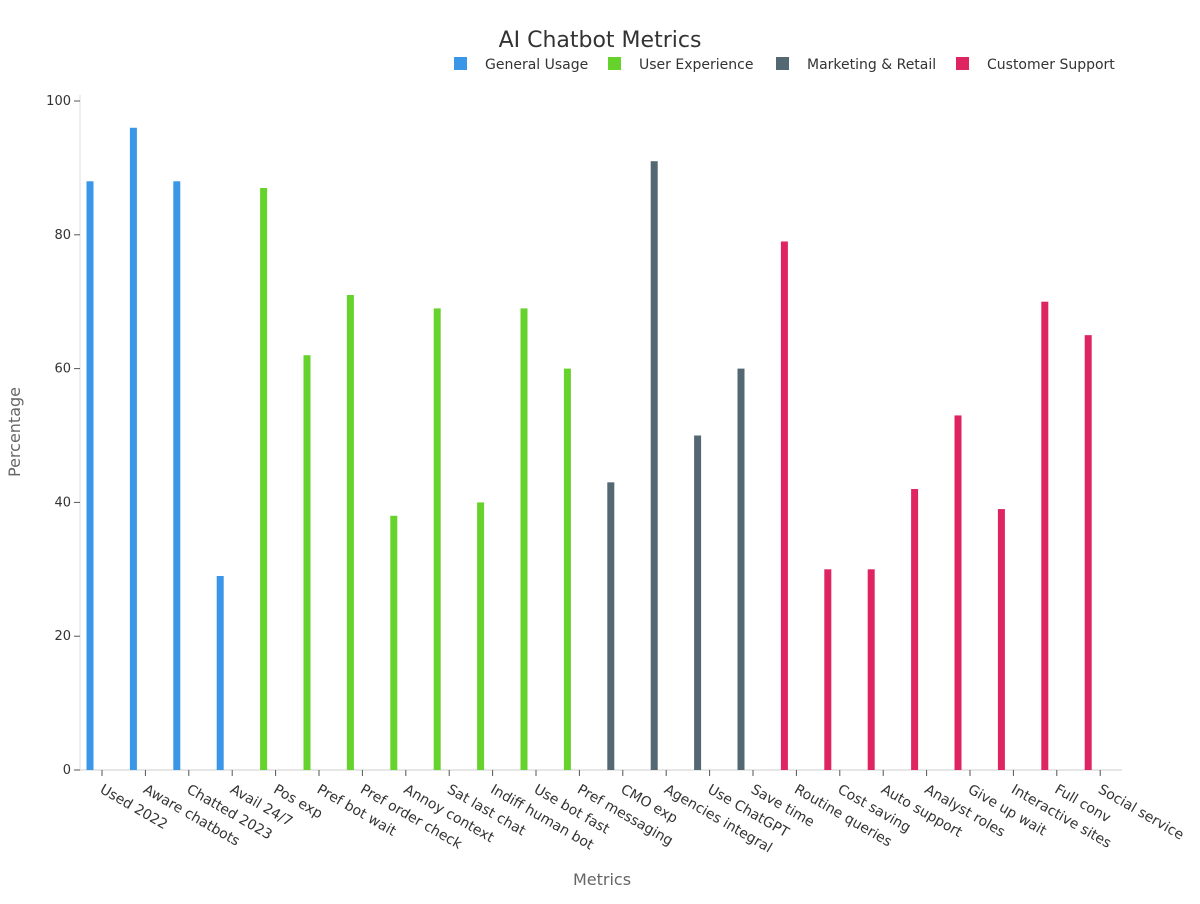 The image size is (1200, 904). I want to click on y-tick-labels: 0 20 40 60 80 100, so click(63, 436).